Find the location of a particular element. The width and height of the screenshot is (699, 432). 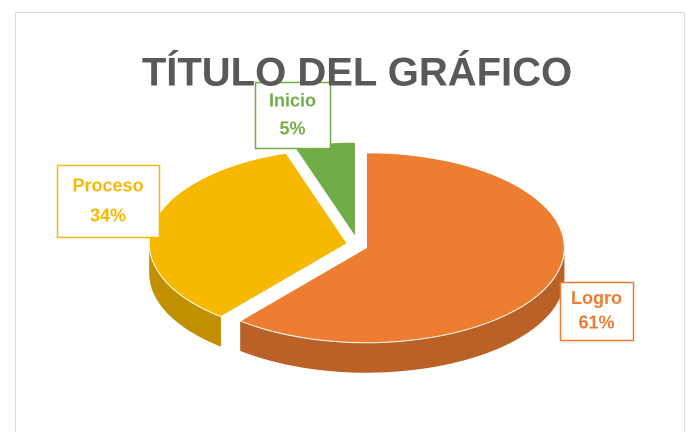

data-label-category: Logro is located at coordinates (596, 298).